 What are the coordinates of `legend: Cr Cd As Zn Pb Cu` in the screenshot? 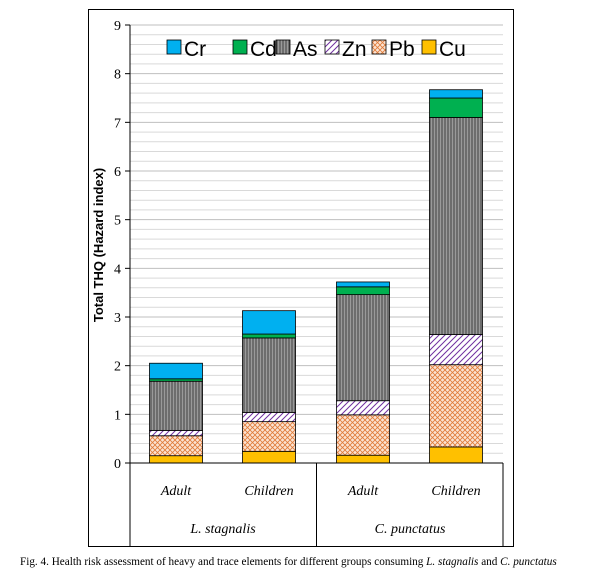 It's located at (316, 49).